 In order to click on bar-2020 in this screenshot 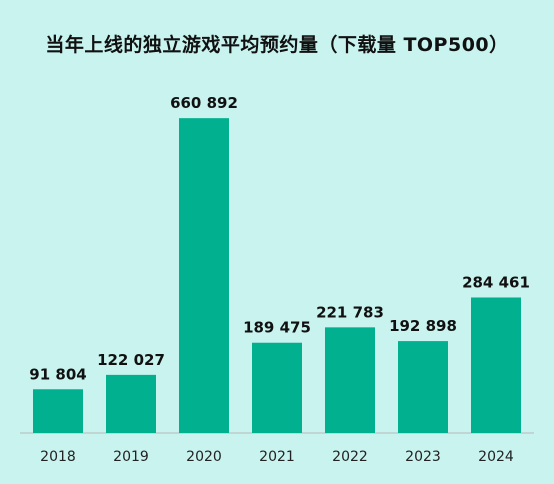, I will do `click(204, 276)`.